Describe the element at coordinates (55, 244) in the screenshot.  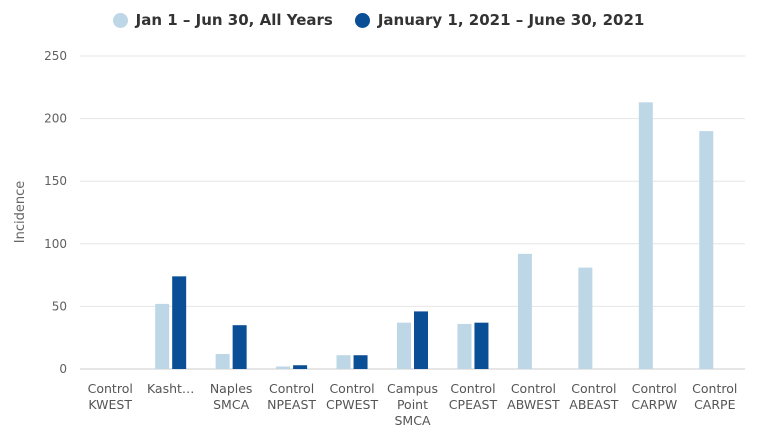
I see `y-tick-label: 100` at that location.